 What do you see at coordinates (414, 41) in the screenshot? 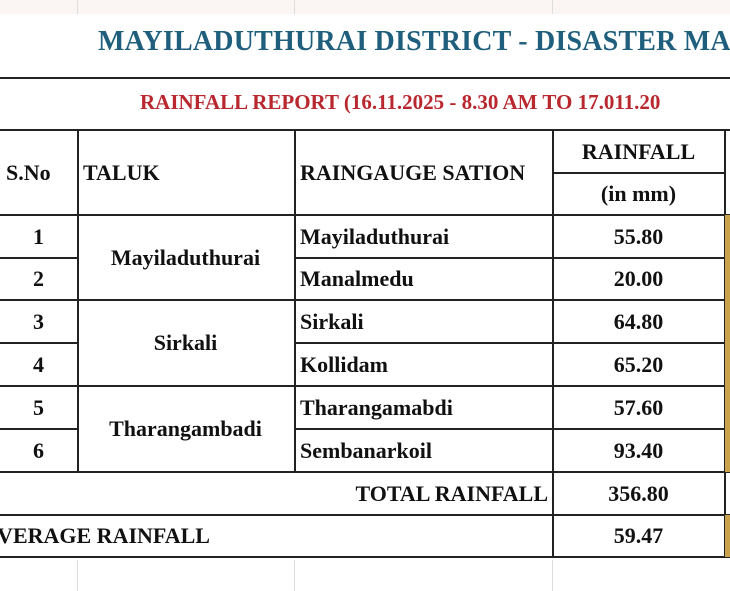
I see `report-title: MAYILADUTHURAI DISTRICT - DISASTER MA` at bounding box center [414, 41].